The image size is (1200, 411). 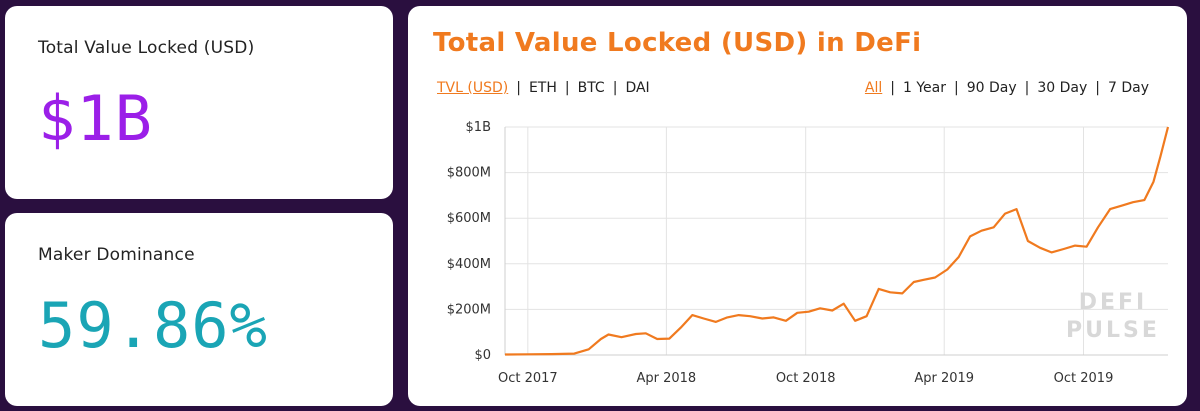 What do you see at coordinates (116, 255) in the screenshot?
I see `maker-dominance-label: Maker Dominance` at bounding box center [116, 255].